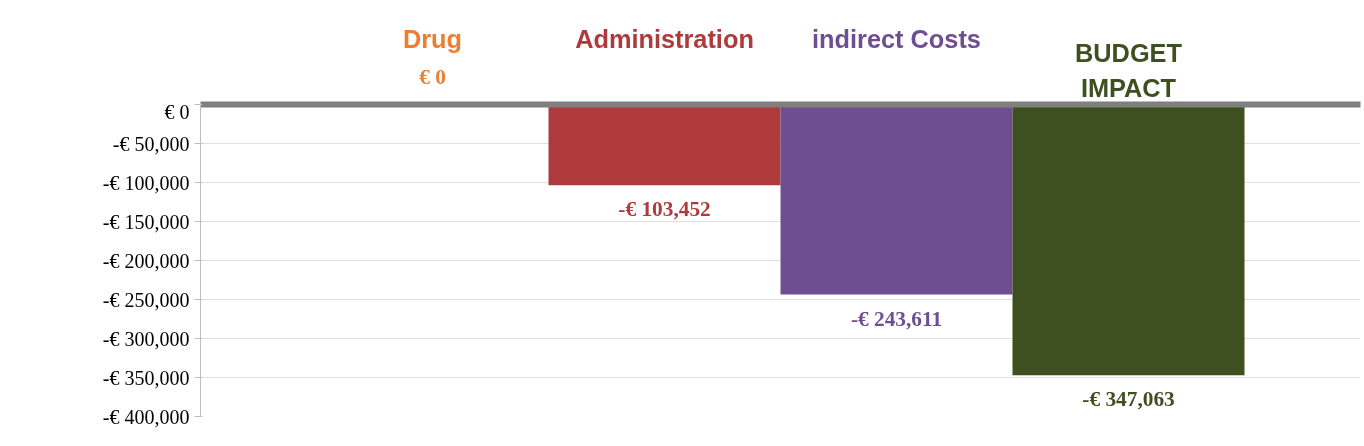 The width and height of the screenshot is (1364, 446). What do you see at coordinates (151, 143) in the screenshot?
I see `y-tick-label: -€ 50,000` at bounding box center [151, 143].